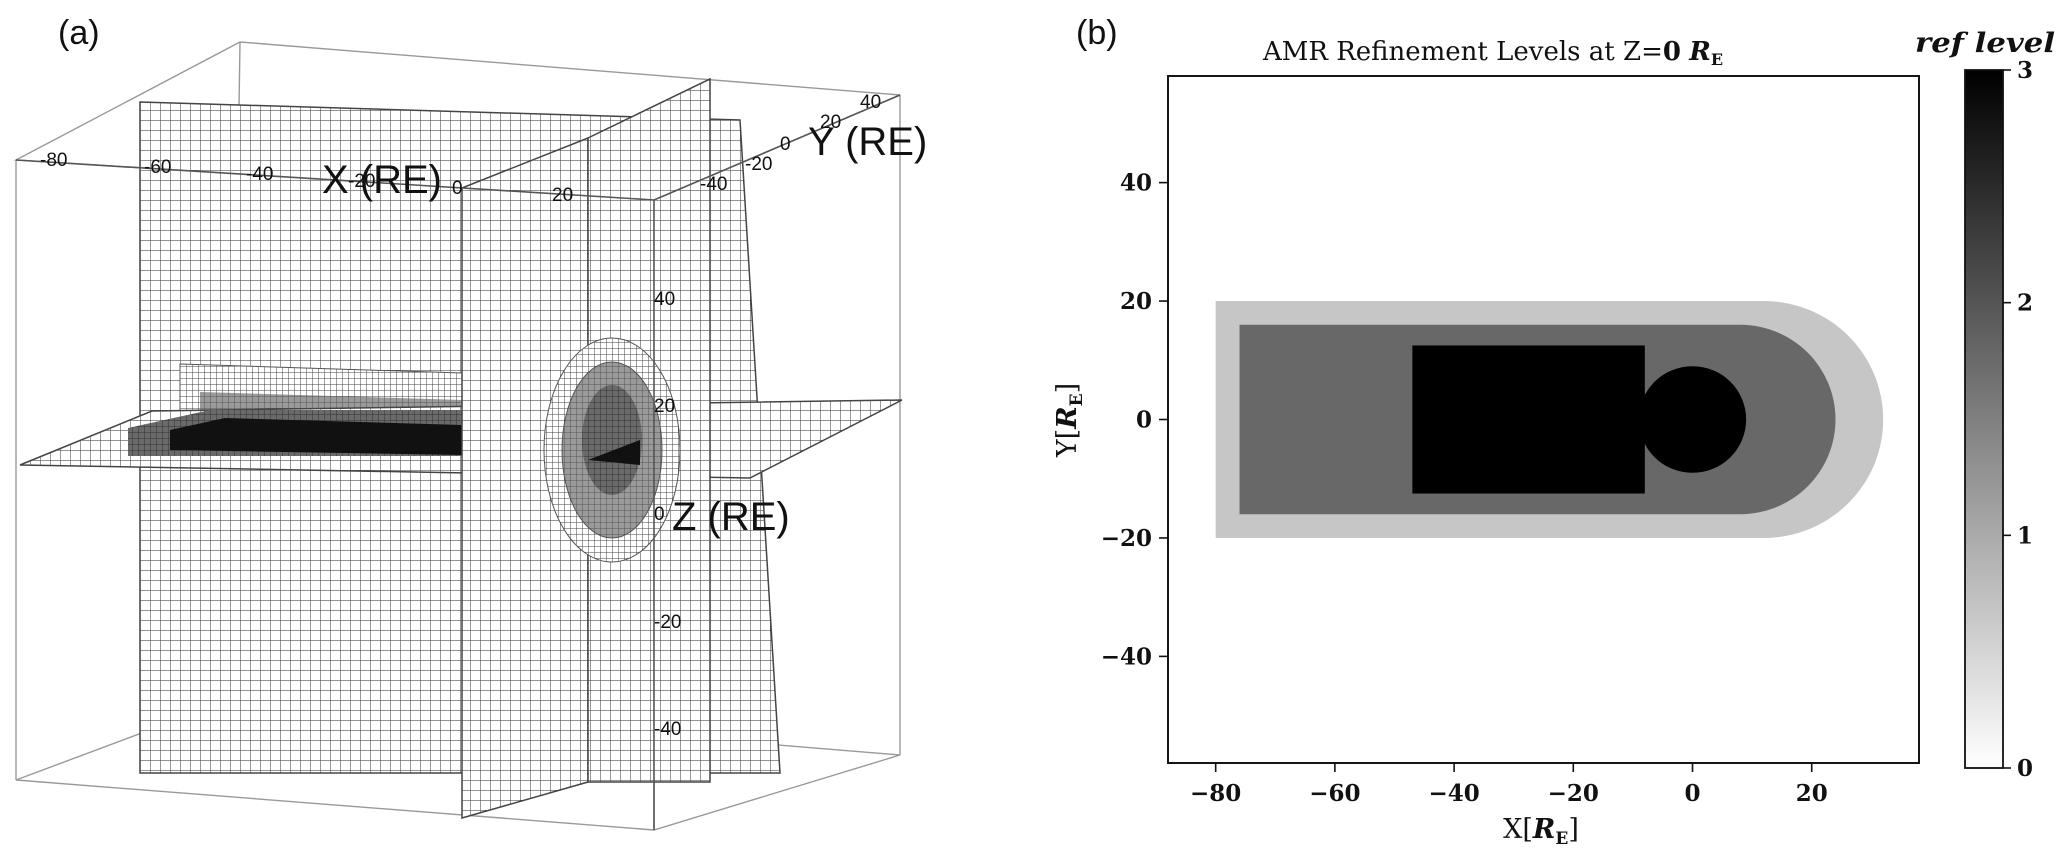  I want to click on x-tick-label: -40, so click(259, 174).